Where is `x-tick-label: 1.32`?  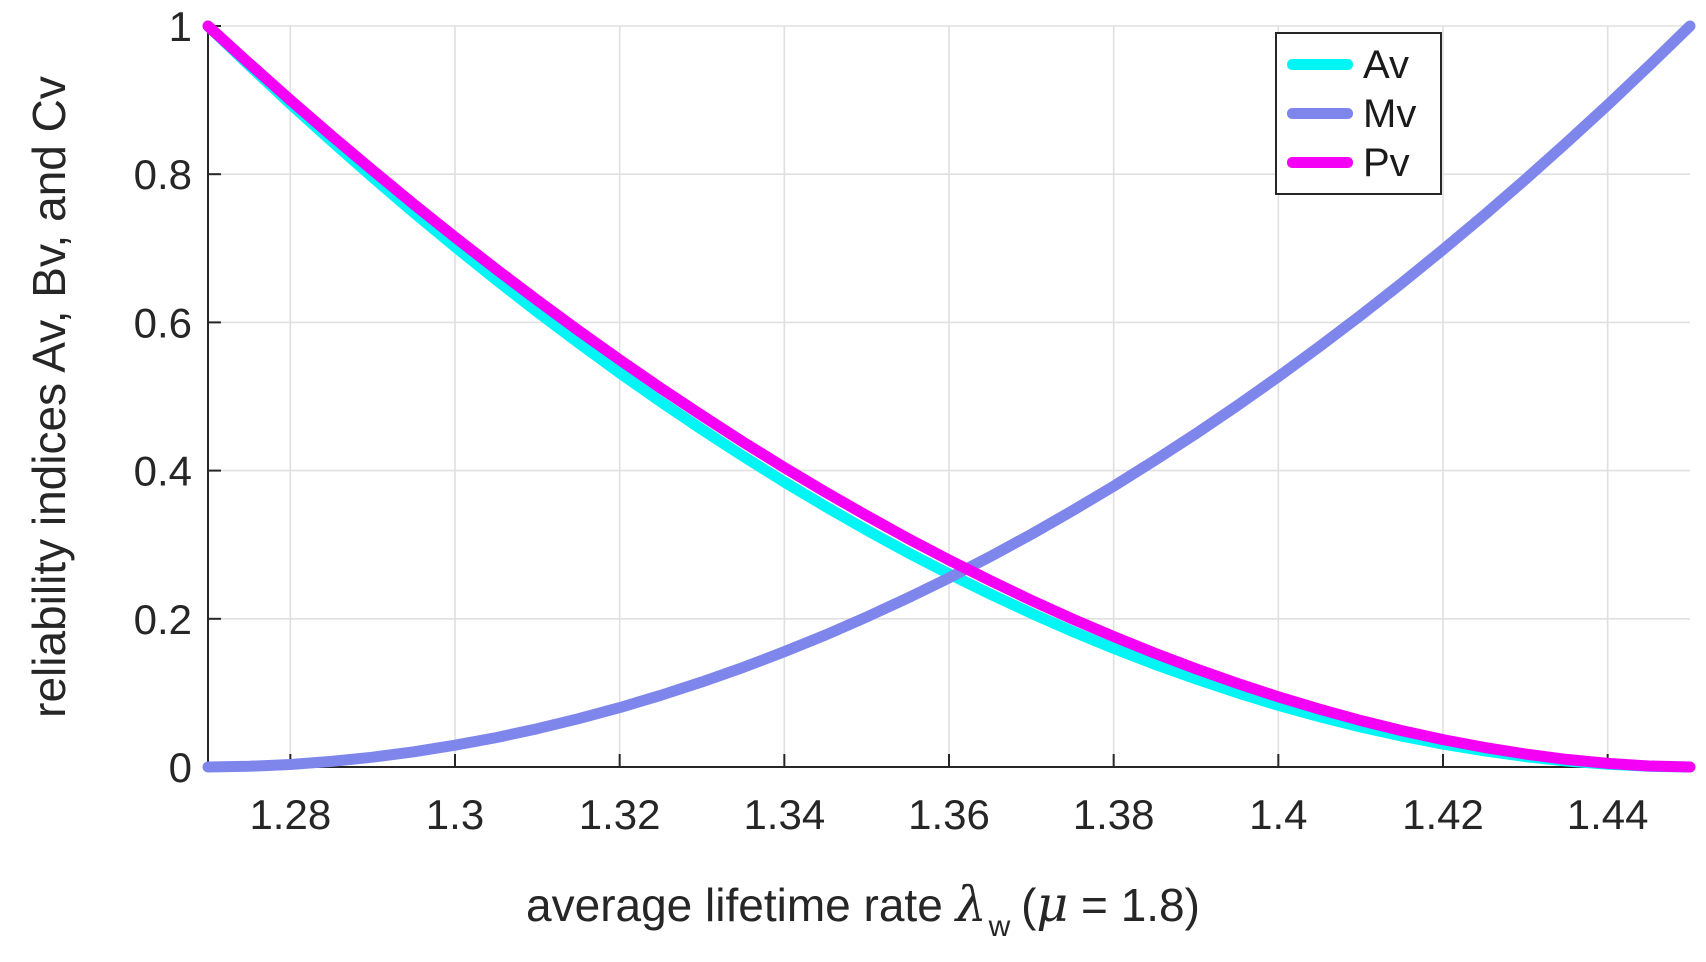
x-tick-label: 1.32 is located at coordinates (620, 814).